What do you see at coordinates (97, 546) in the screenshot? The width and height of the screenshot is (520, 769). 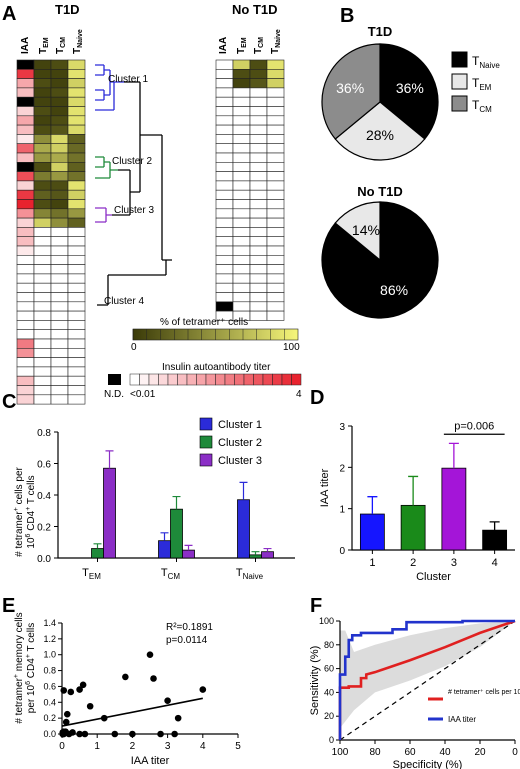 I see `c-errorbar` at bounding box center [97, 546].